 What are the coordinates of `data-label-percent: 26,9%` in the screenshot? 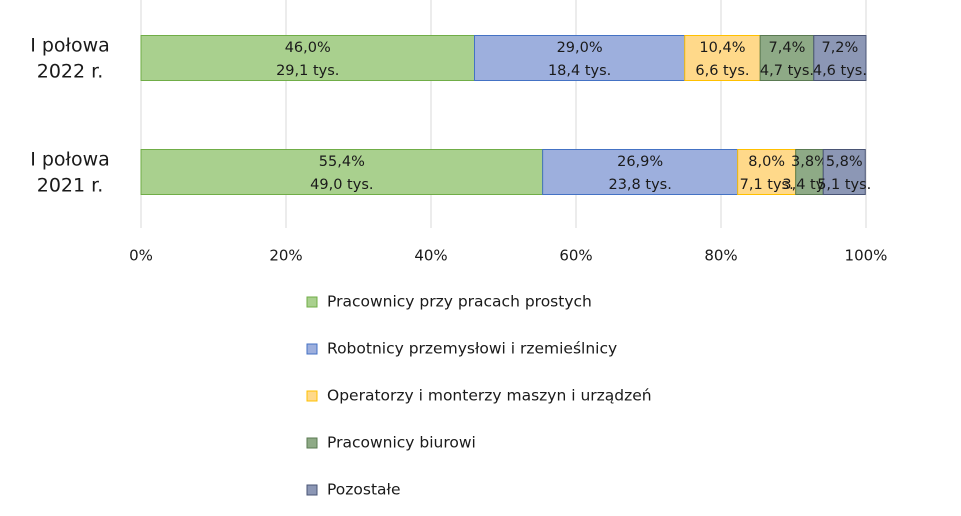 It's located at (640, 162).